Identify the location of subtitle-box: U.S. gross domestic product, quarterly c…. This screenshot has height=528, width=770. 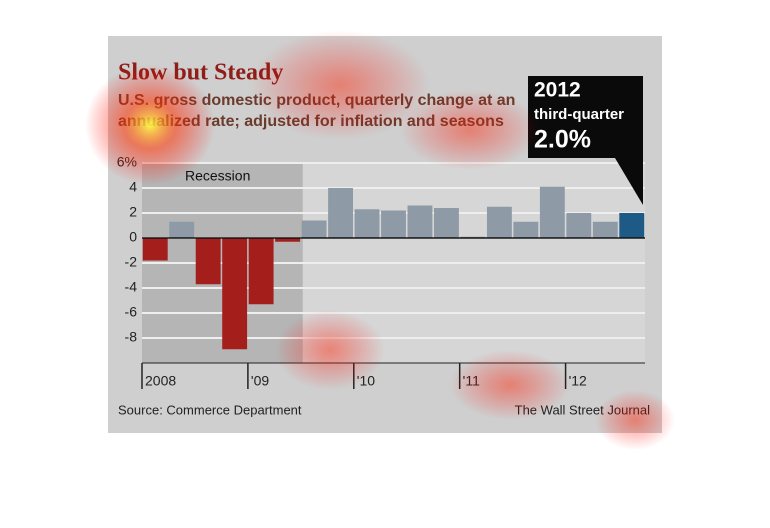
(317, 111).